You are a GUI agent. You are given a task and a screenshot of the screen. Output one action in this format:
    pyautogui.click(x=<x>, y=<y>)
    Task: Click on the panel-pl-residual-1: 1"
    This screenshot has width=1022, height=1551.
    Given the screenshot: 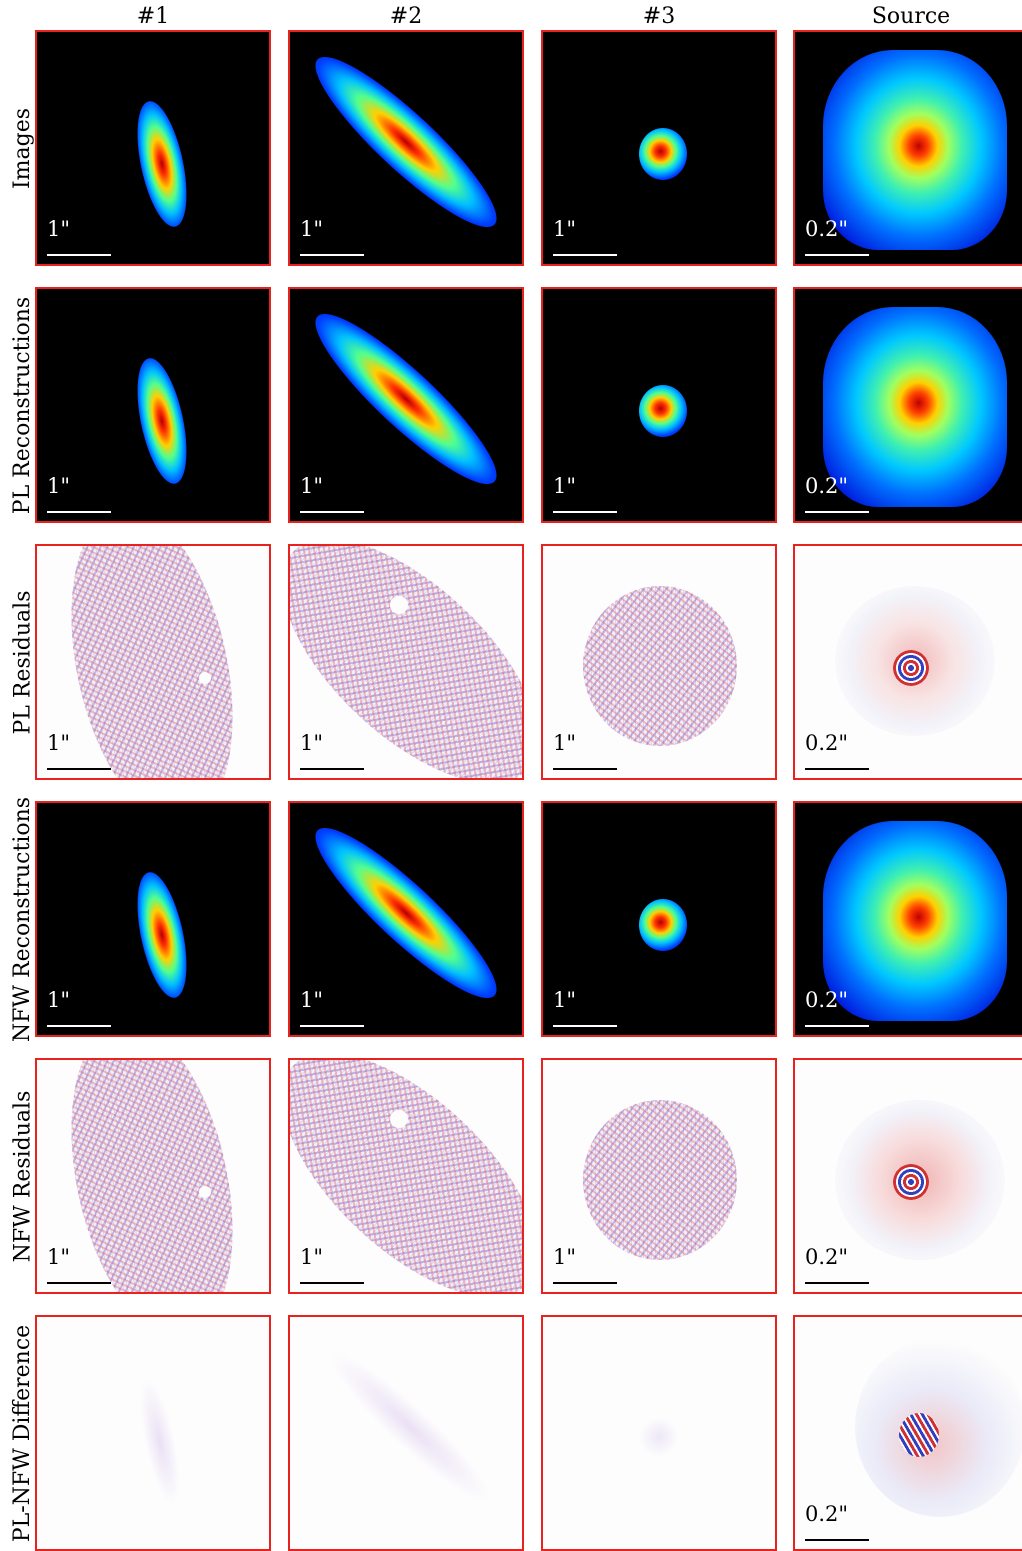 What is the action you would take?
    pyautogui.click(x=153, y=662)
    